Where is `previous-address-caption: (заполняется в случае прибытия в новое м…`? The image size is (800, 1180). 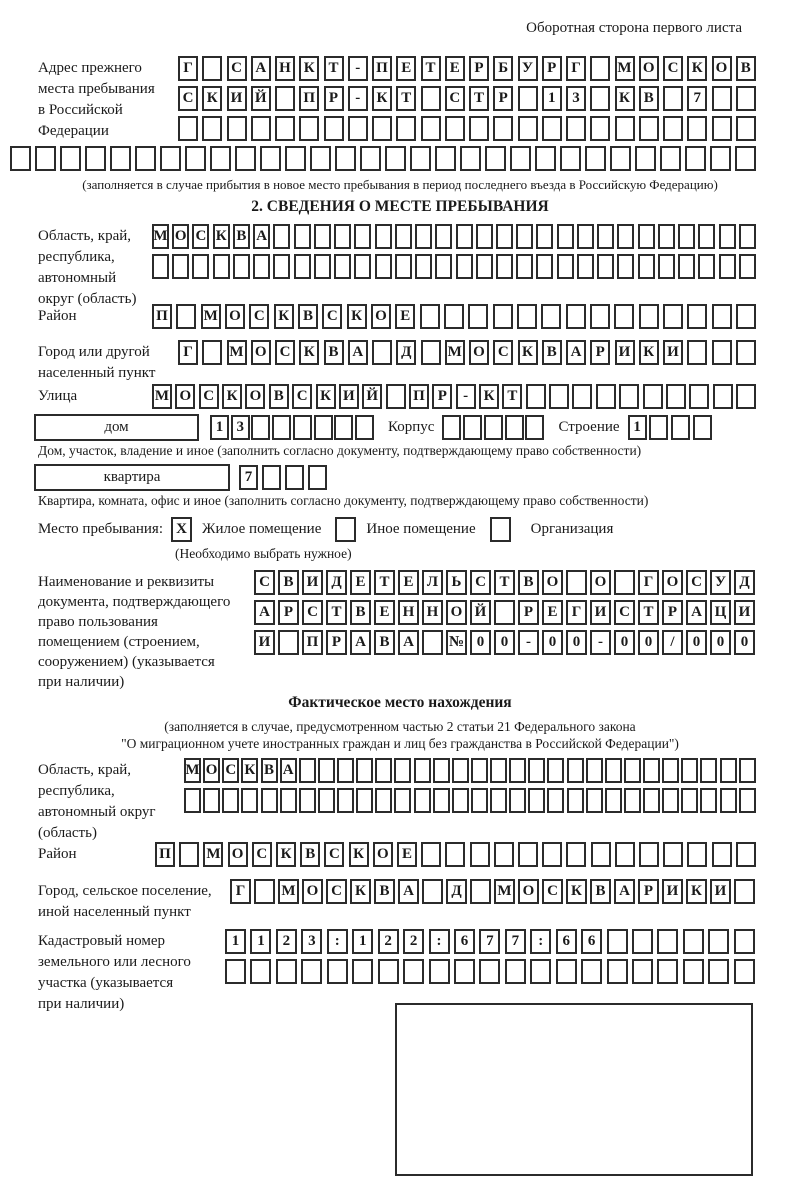
previous-address-caption: (заполняется в случае прибытия в новое м… is located at coordinates (400, 184).